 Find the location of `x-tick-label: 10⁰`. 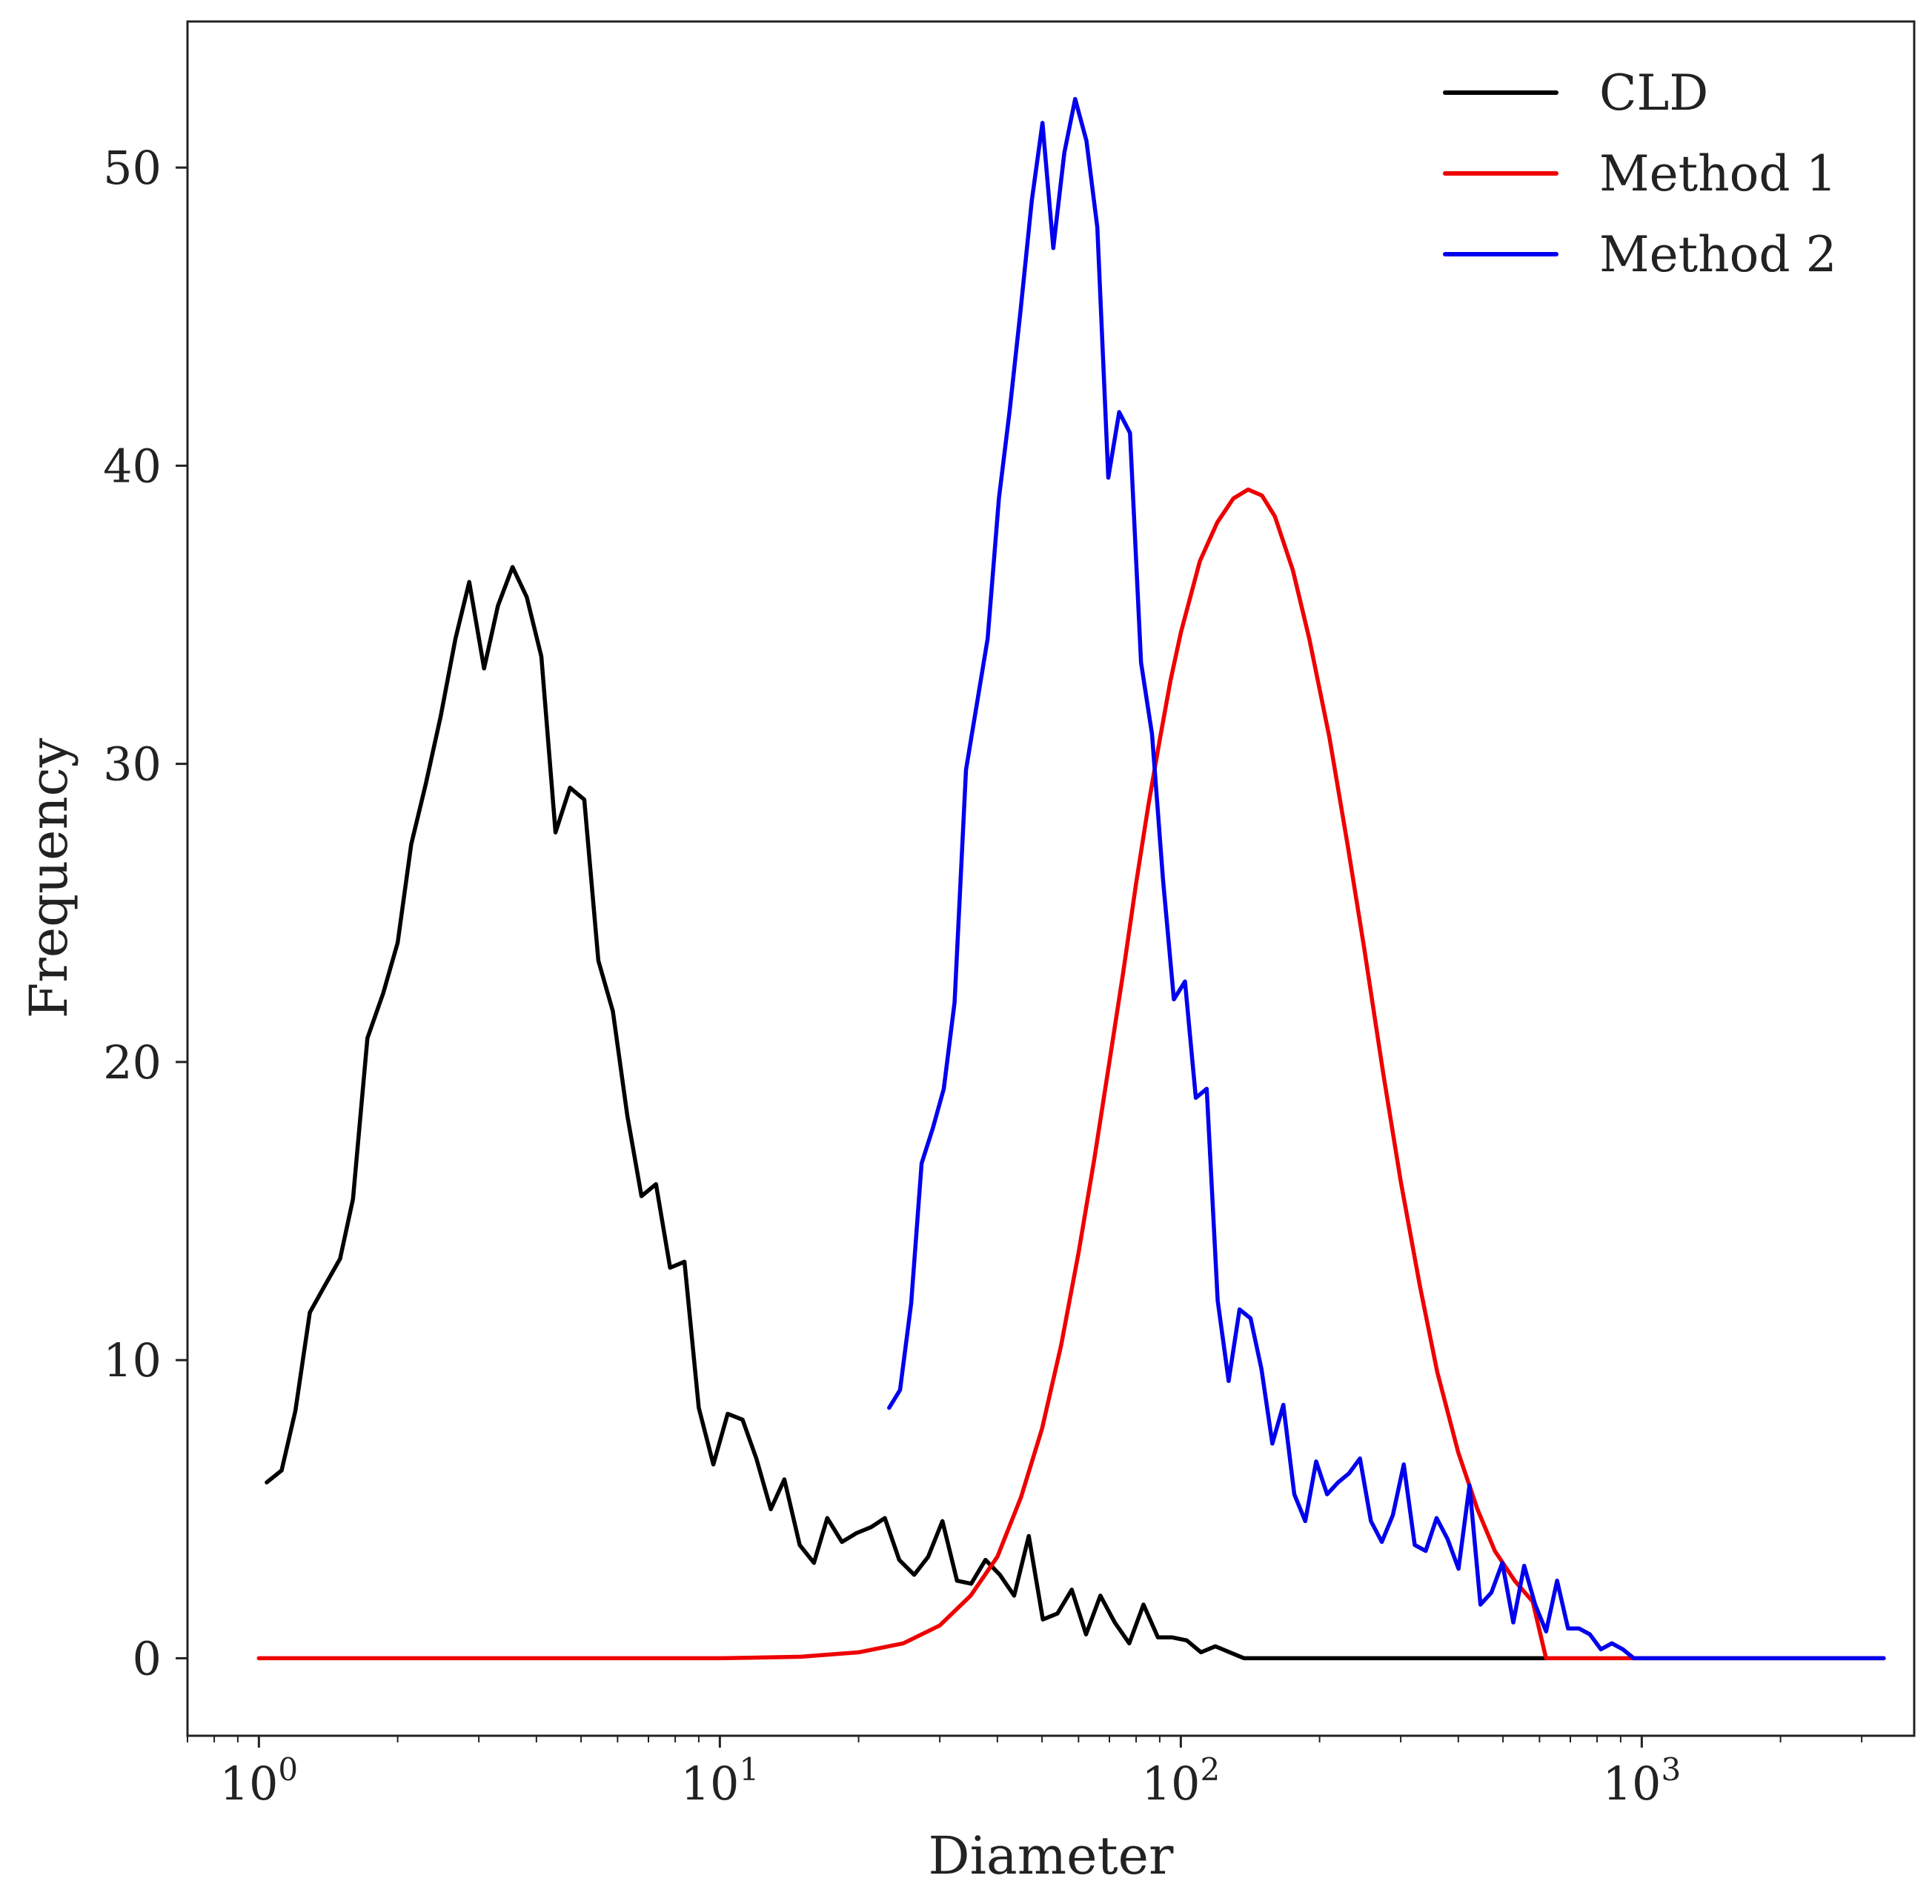

x-tick-label: 10⁰ is located at coordinates (259, 1781).